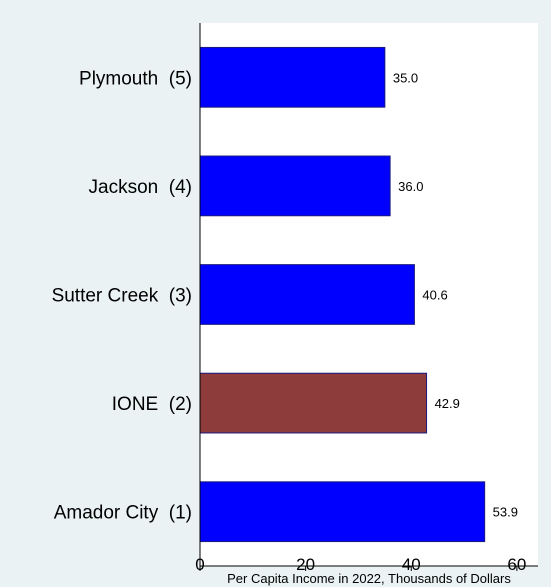  What do you see at coordinates (505, 512) in the screenshot?
I see `data-label-4: 53.9` at bounding box center [505, 512].